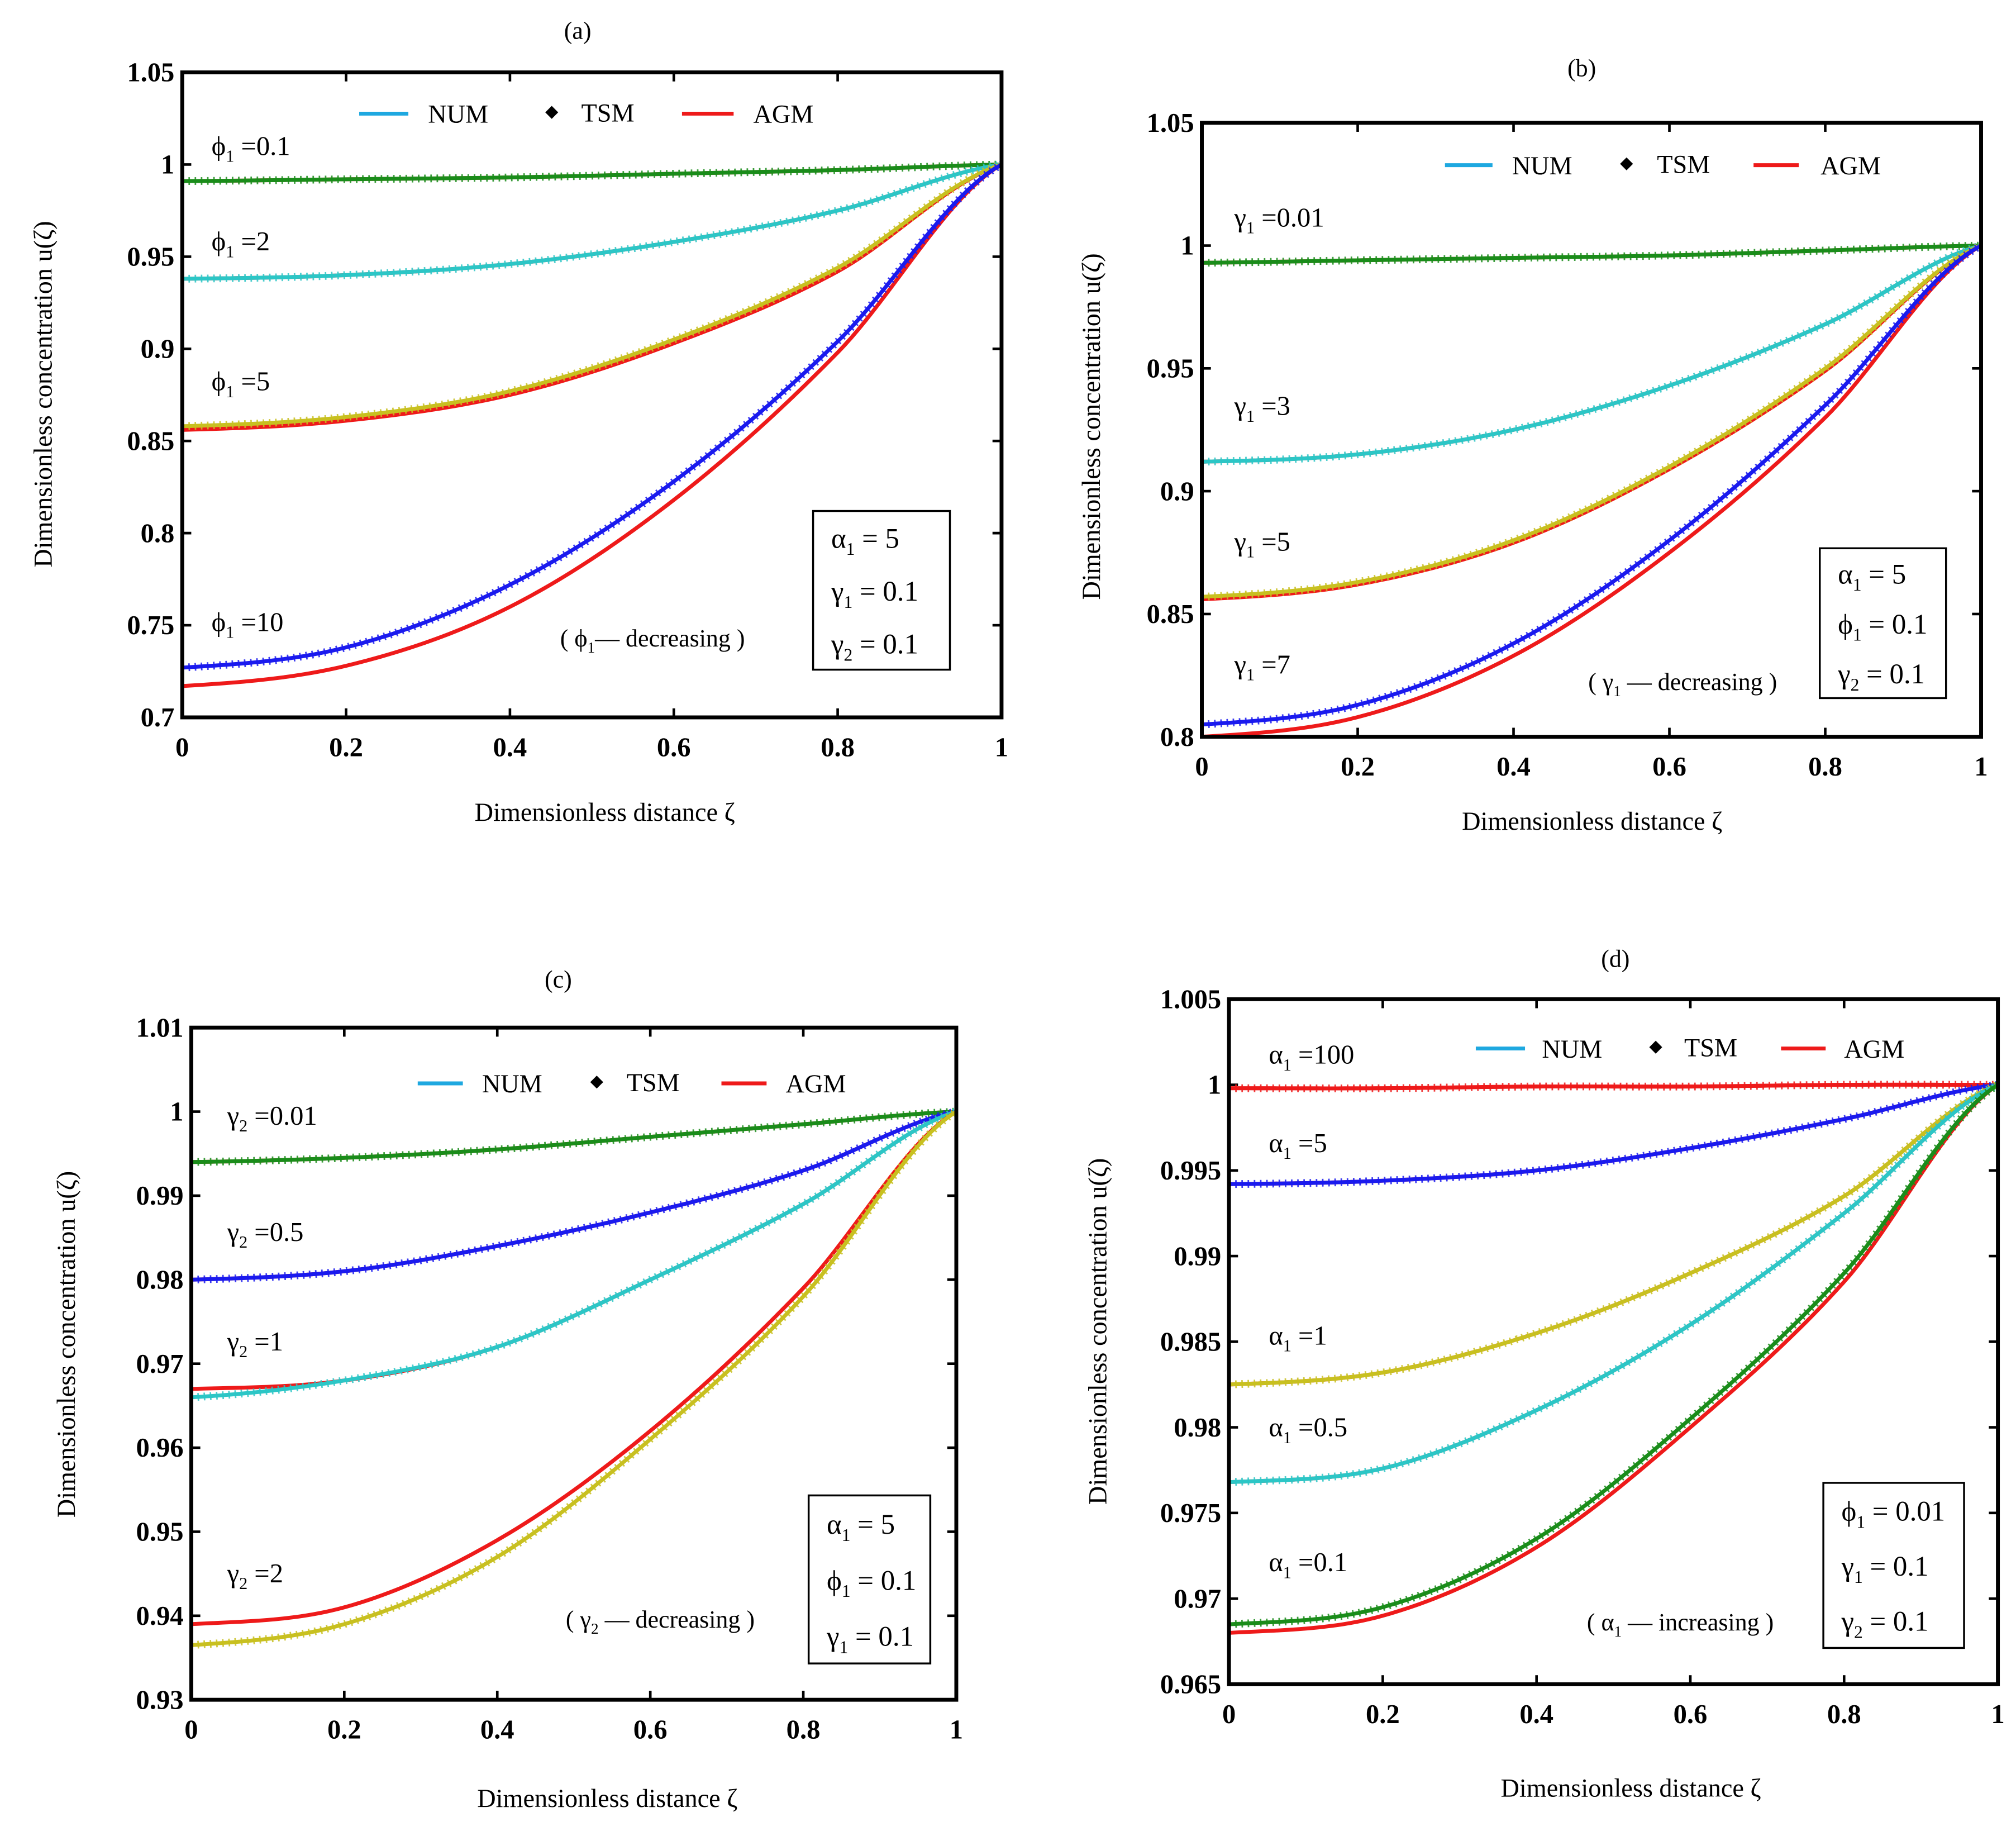 Image resolution: width=2016 pixels, height=1836 pixels. Describe the element at coordinates (1190, 999) in the screenshot. I see `y-tick-label: 1.005` at that location.